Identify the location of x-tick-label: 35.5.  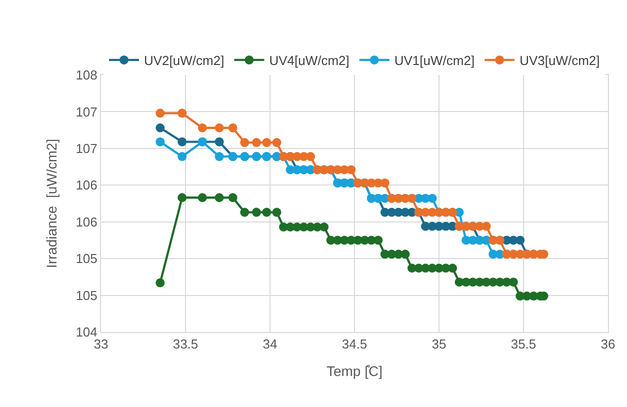
(523, 344).